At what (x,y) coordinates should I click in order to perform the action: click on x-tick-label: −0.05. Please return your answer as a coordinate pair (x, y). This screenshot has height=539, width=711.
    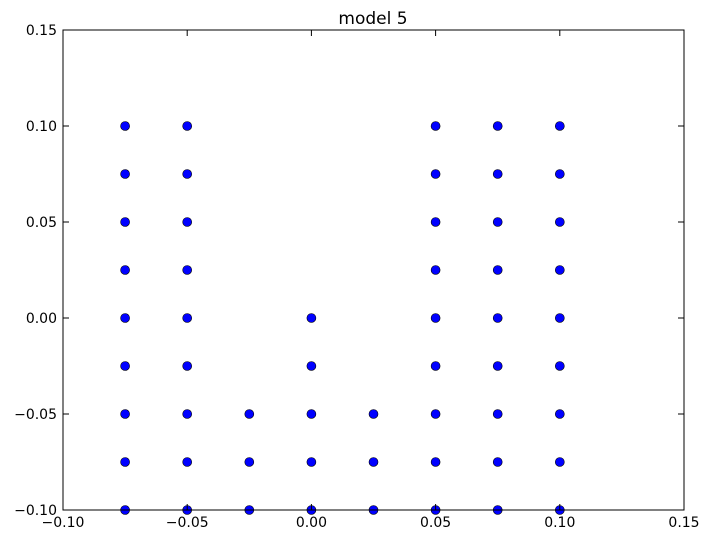
    Looking at the image, I should click on (187, 523).